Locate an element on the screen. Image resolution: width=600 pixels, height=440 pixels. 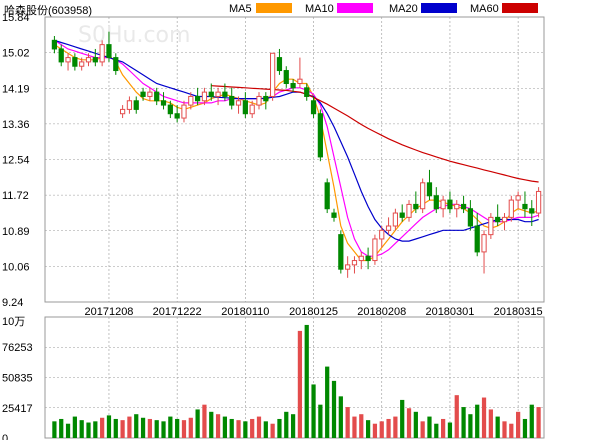
volume-tick-label: 50835 is located at coordinates (17, 379).